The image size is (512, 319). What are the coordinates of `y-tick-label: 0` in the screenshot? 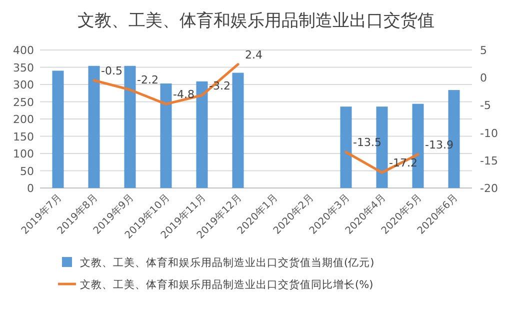 It's located at (30, 188).